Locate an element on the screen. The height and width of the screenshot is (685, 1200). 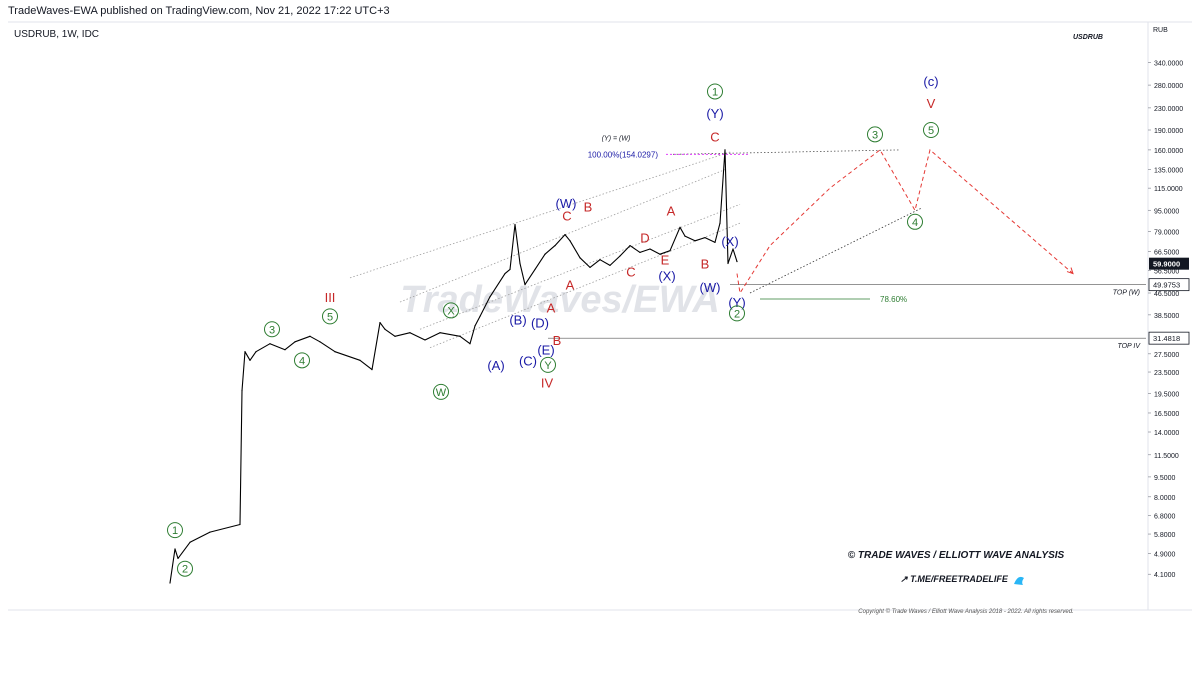
wave-label: D is located at coordinates (644, 238).